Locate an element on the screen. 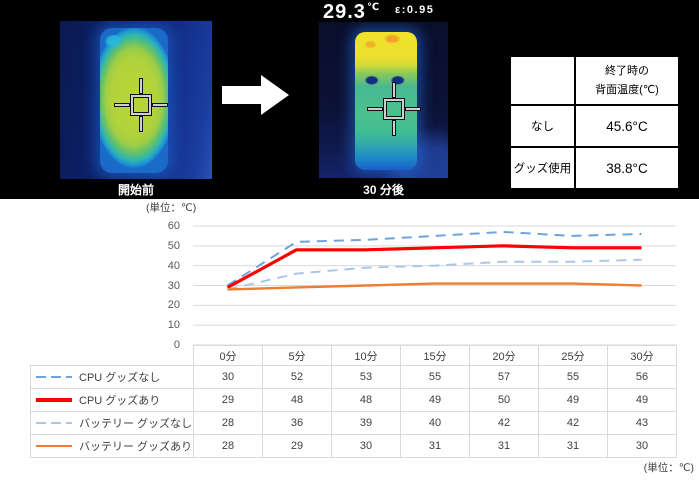 This screenshot has width=699, height=480. y-tick-label: 50 is located at coordinates (173, 245).